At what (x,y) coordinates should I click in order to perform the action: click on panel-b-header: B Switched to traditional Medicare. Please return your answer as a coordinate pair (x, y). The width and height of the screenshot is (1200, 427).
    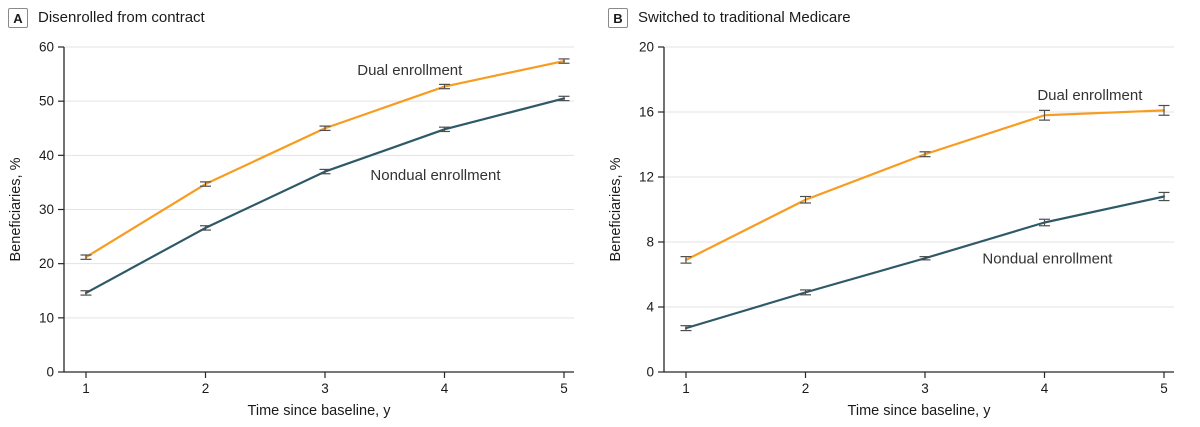
    Looking at the image, I should click on (900, 15).